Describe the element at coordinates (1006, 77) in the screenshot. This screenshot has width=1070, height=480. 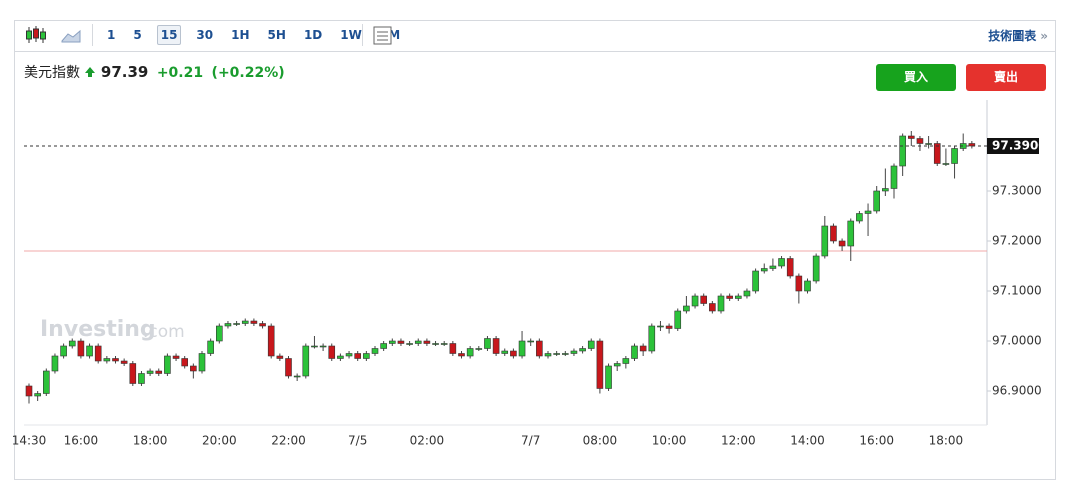
I see `sell-button: 賣出` at that location.